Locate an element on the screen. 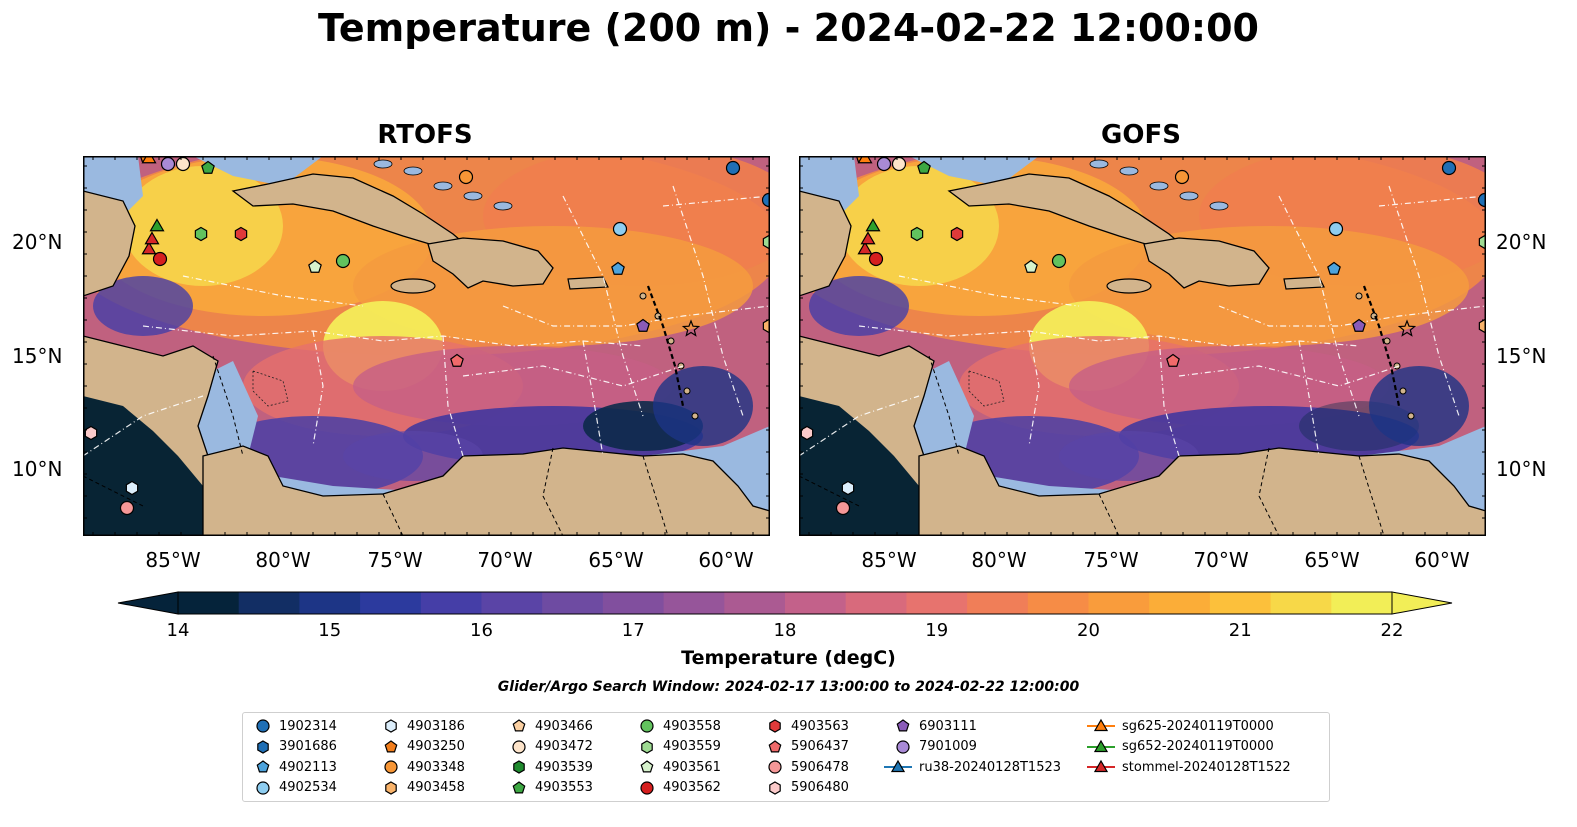 This screenshot has height=827, width=1577. legend-item: 4903563 is located at coordinates (807, 726).